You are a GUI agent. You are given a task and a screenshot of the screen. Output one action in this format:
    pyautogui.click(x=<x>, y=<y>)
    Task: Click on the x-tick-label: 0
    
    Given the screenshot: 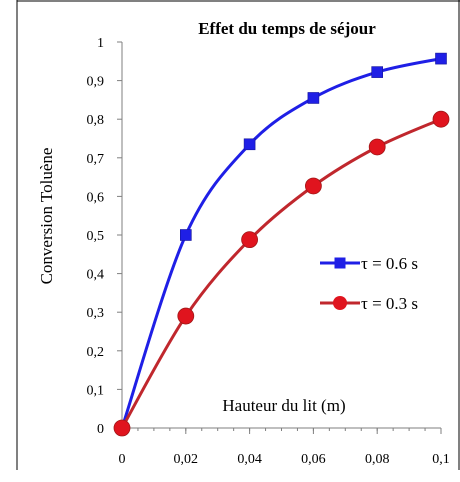 What is the action you would take?
    pyautogui.click(x=122, y=459)
    